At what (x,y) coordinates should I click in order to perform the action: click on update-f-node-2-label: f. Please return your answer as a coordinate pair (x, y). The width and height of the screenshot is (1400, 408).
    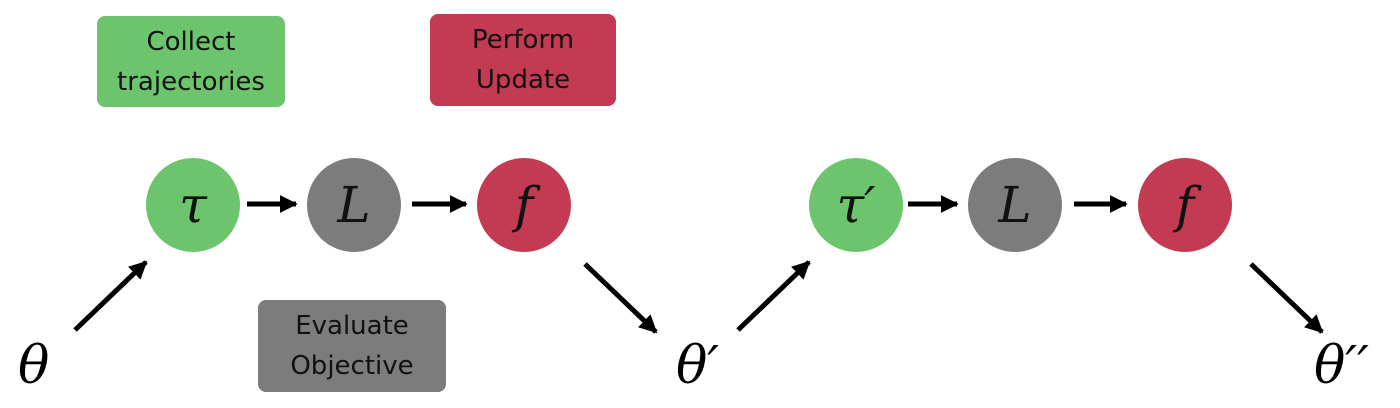
    Looking at the image, I should click on (1185, 205).